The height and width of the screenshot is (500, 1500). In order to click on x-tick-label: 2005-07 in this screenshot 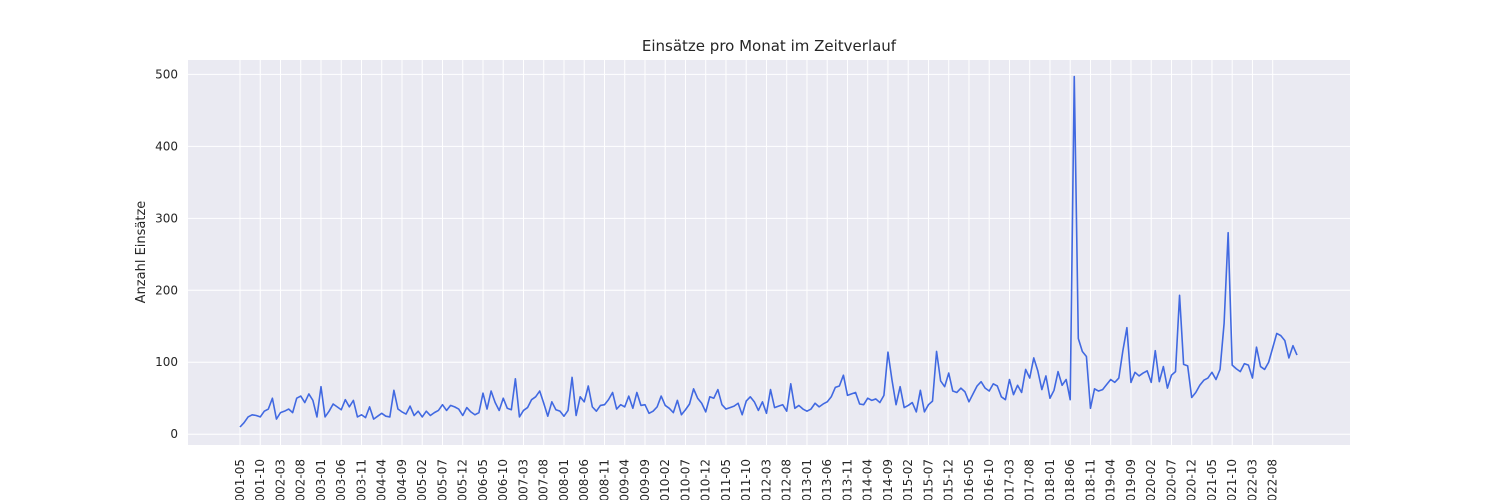, I will do `click(442, 479)`.